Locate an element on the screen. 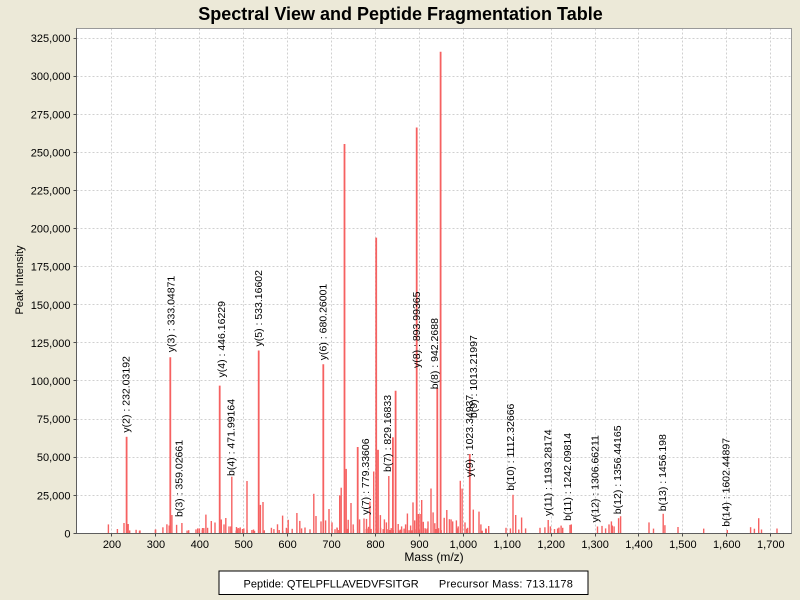 This screenshot has height=605, width=800. svg-text: y(11) : 1193.28174 is located at coordinates (548, 472).